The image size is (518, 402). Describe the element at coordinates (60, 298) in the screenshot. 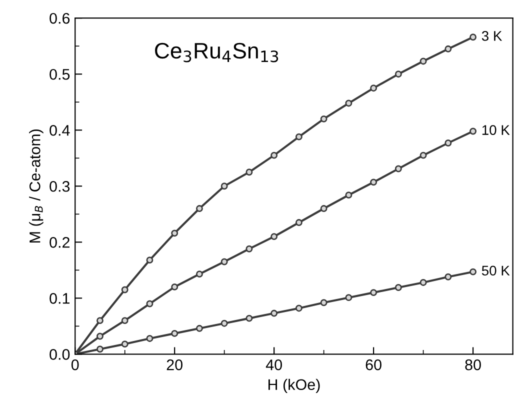

I see `y-tick-label: 0.1` at that location.